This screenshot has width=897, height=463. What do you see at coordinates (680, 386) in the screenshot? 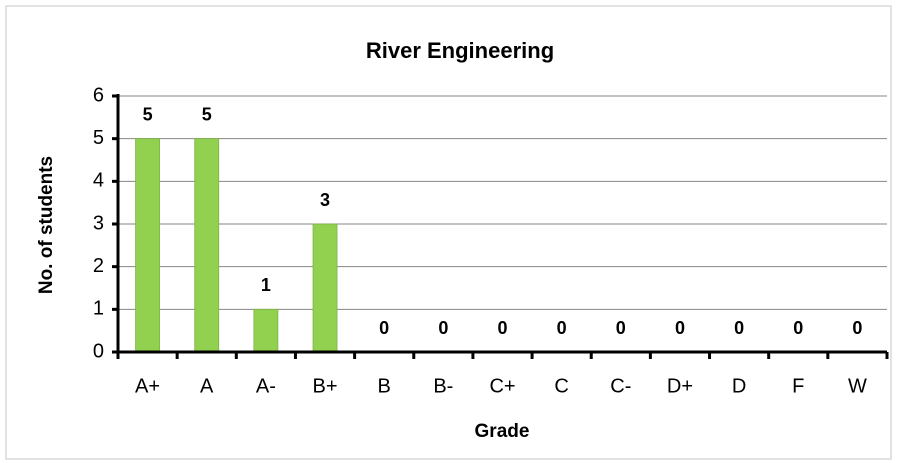
I see `x-tick-label: D+` at bounding box center [680, 386].